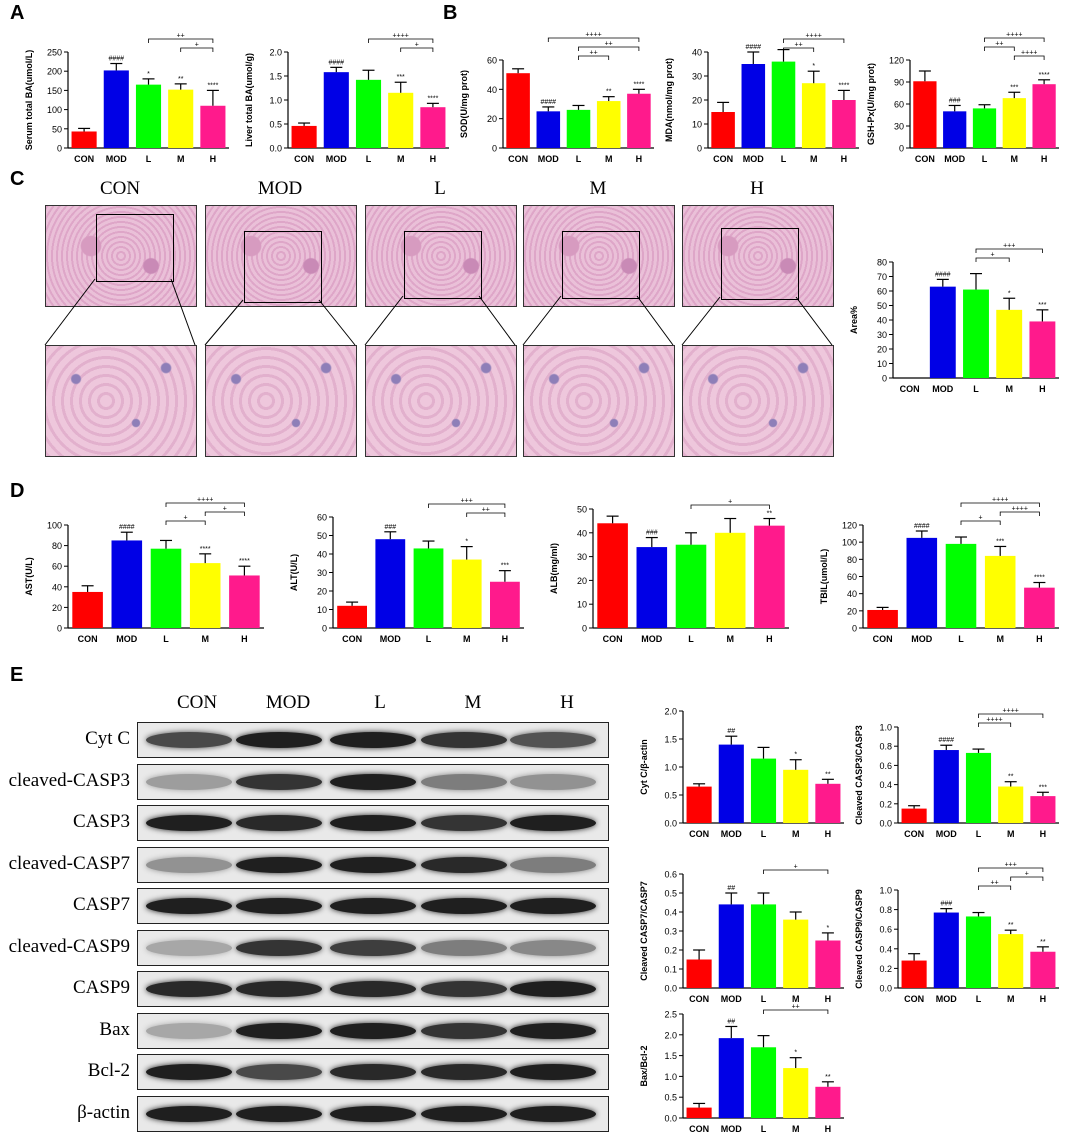 The image size is (1065, 1142). What do you see at coordinates (197, 702) in the screenshot?
I see `wb-col-con: CON` at bounding box center [197, 702].